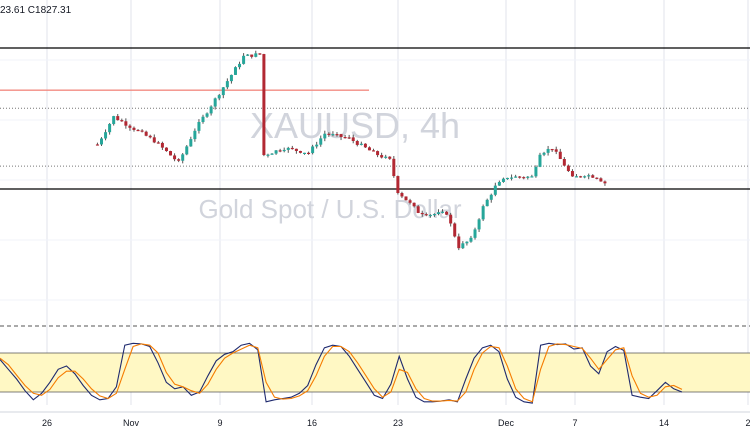 Image resolution: width=750 pixels, height=435 pixels. What do you see at coordinates (341, 373) in the screenshot?
I see `stoch-d-line` at bounding box center [341, 373].